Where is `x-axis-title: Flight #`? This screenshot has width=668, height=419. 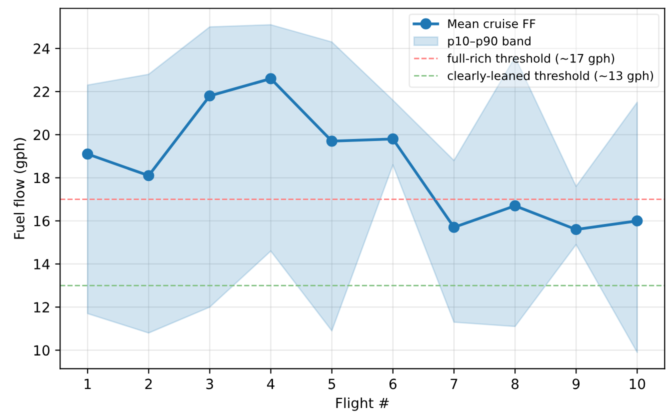
x-axis-title: Flight # is located at coordinates (362, 404).